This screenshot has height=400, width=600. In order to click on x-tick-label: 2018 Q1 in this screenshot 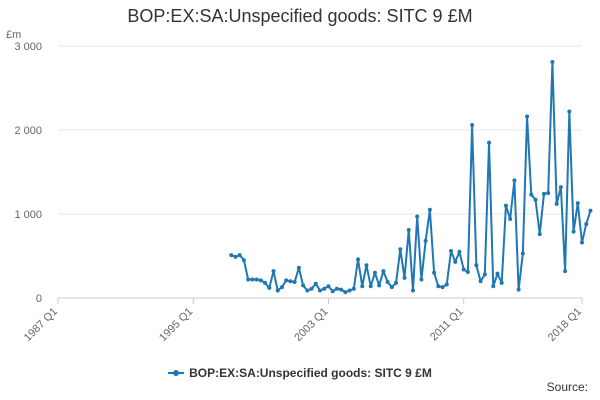, I will do `click(565, 325)`.